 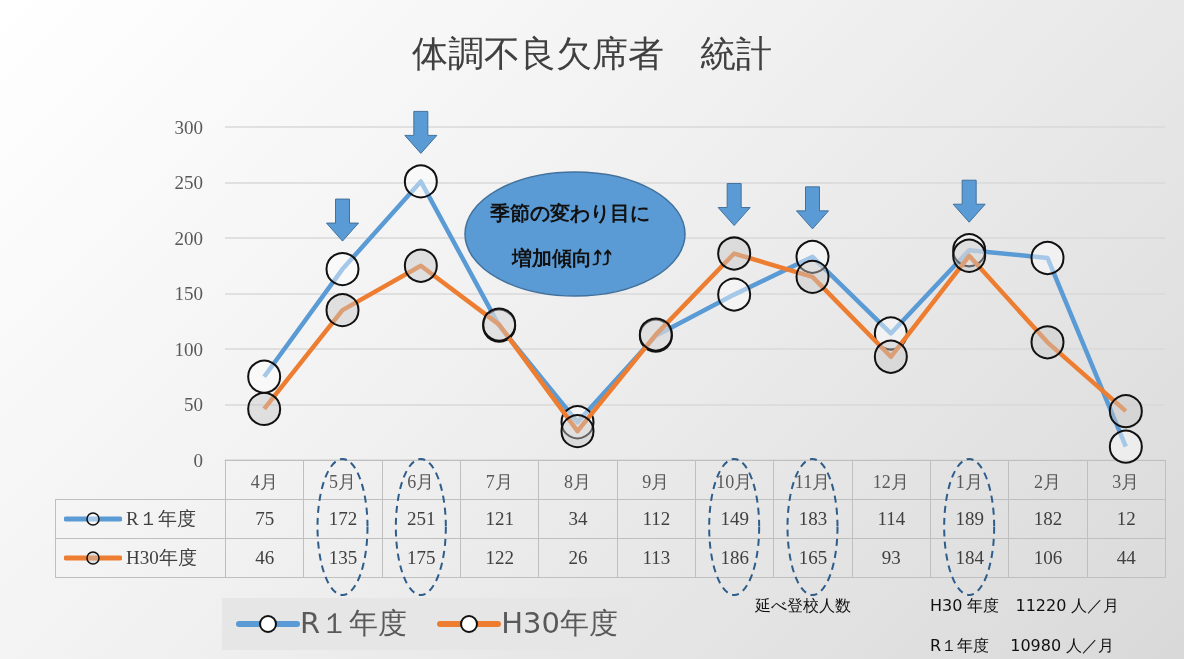 What do you see at coordinates (803, 606) in the screenshot?
I see `text: 延べ登校人数` at bounding box center [803, 606].